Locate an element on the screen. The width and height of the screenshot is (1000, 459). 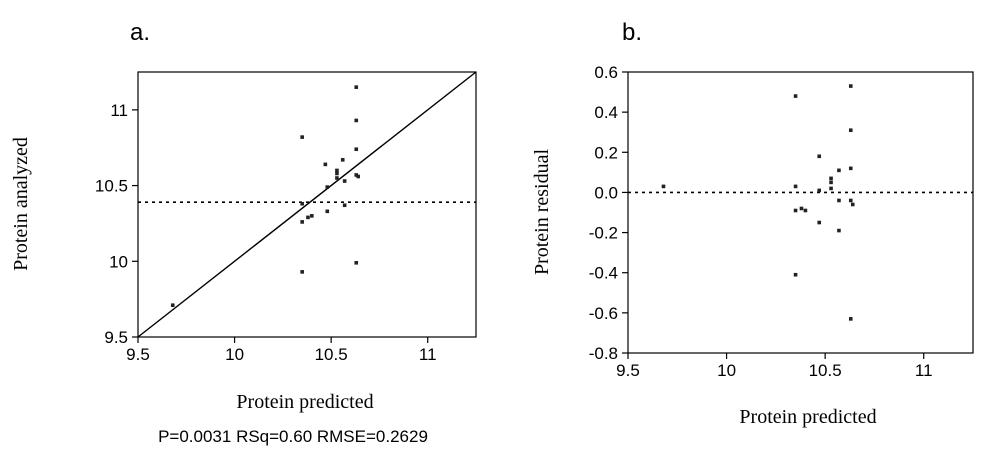
x-tick-label-b: 11 is located at coordinates (924, 370).